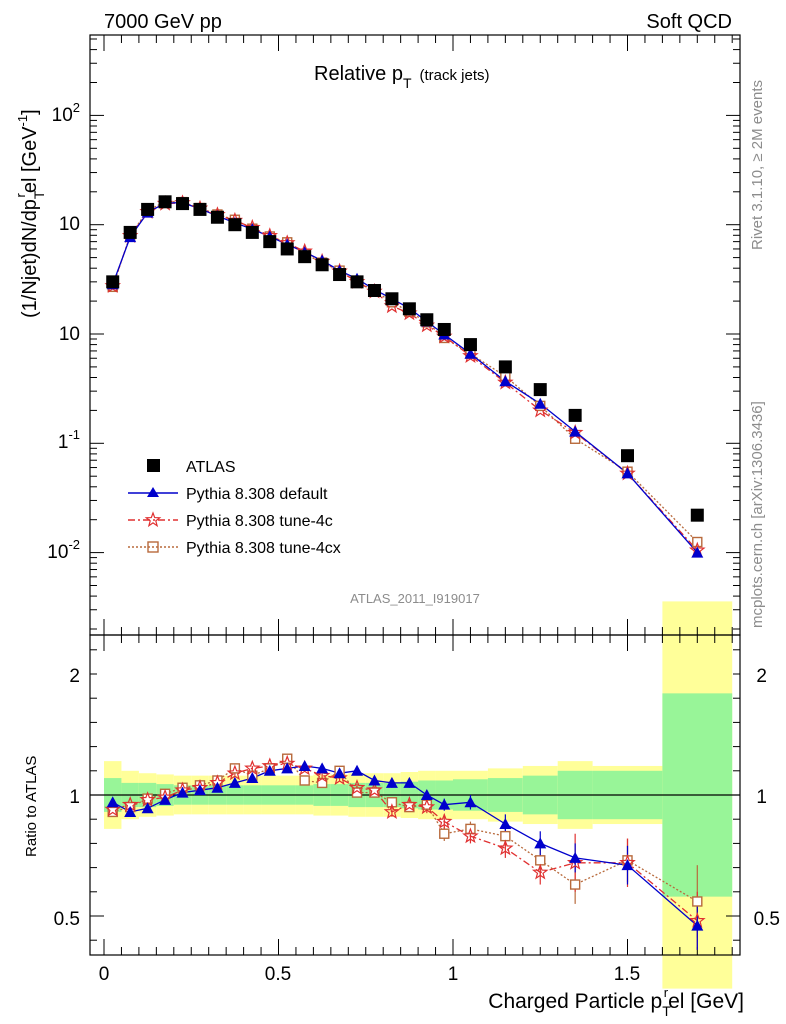  Describe the element at coordinates (20, 195) in the screenshot. I see `main-y-label-sup: r` at that location.